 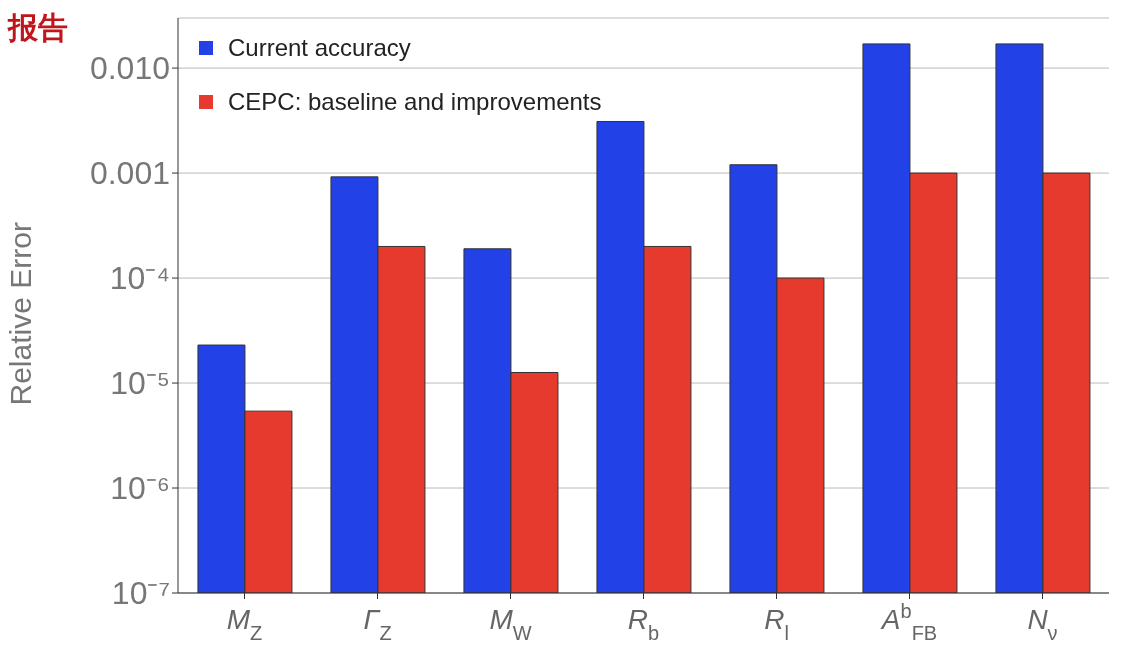 What do you see at coordinates (140, 383) in the screenshot?
I see `y-tick-label: 10⁻⁵` at bounding box center [140, 383].